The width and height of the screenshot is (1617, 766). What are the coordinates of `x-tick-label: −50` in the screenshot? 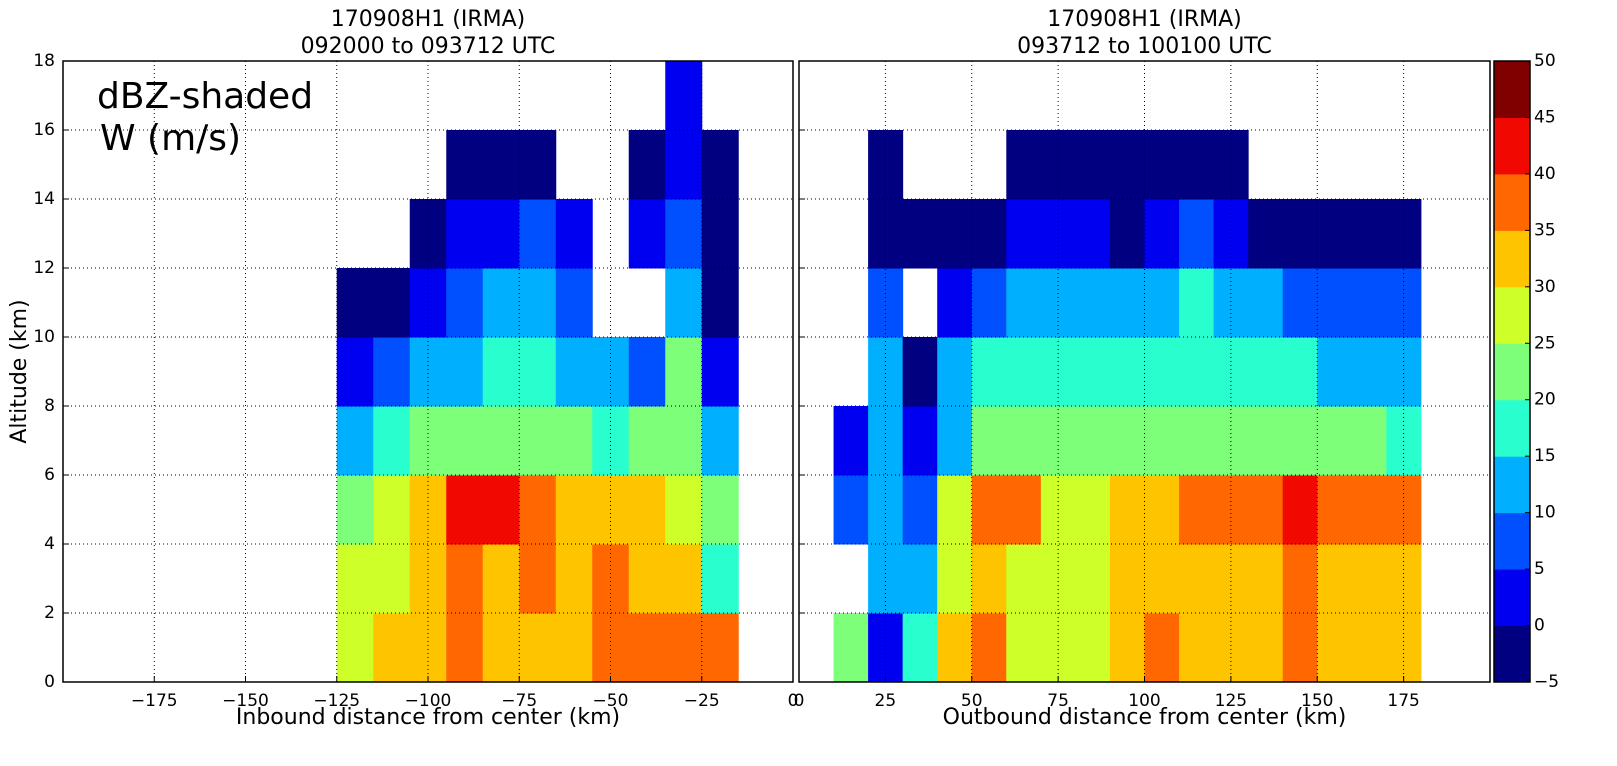 It's located at (611, 701).